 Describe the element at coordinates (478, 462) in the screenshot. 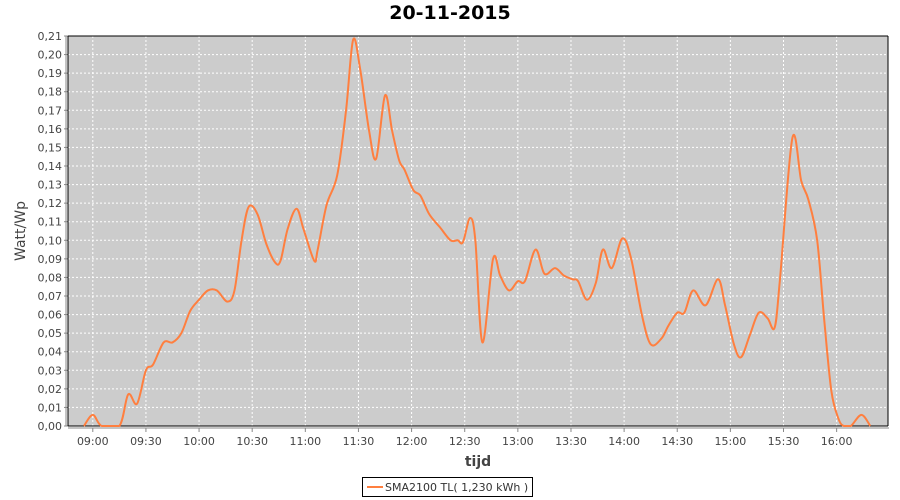

I see `x-axis-label: tijd` at that location.